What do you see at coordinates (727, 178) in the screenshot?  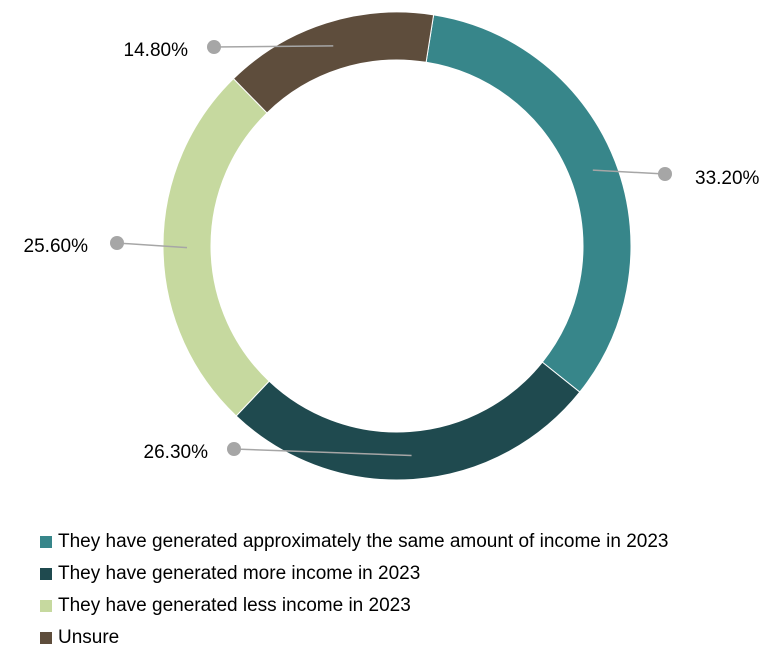 I see `data-label: 33.20%` at bounding box center [727, 178].